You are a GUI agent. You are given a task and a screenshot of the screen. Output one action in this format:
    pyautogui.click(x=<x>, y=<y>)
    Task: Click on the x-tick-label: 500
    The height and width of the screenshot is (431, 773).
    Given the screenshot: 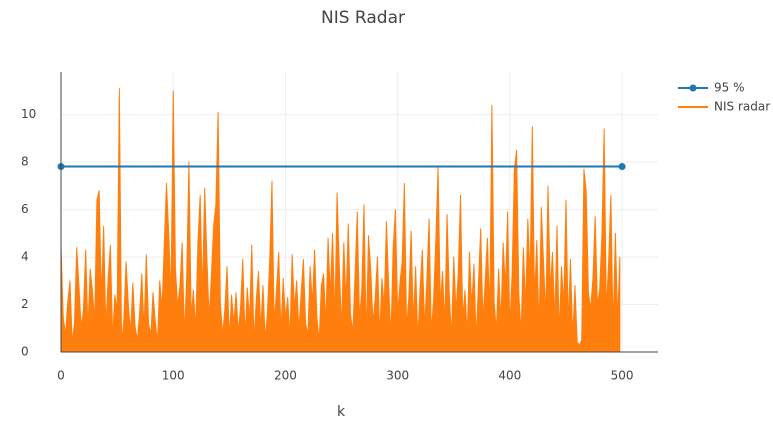 What is the action you would take?
    pyautogui.click(x=622, y=376)
    